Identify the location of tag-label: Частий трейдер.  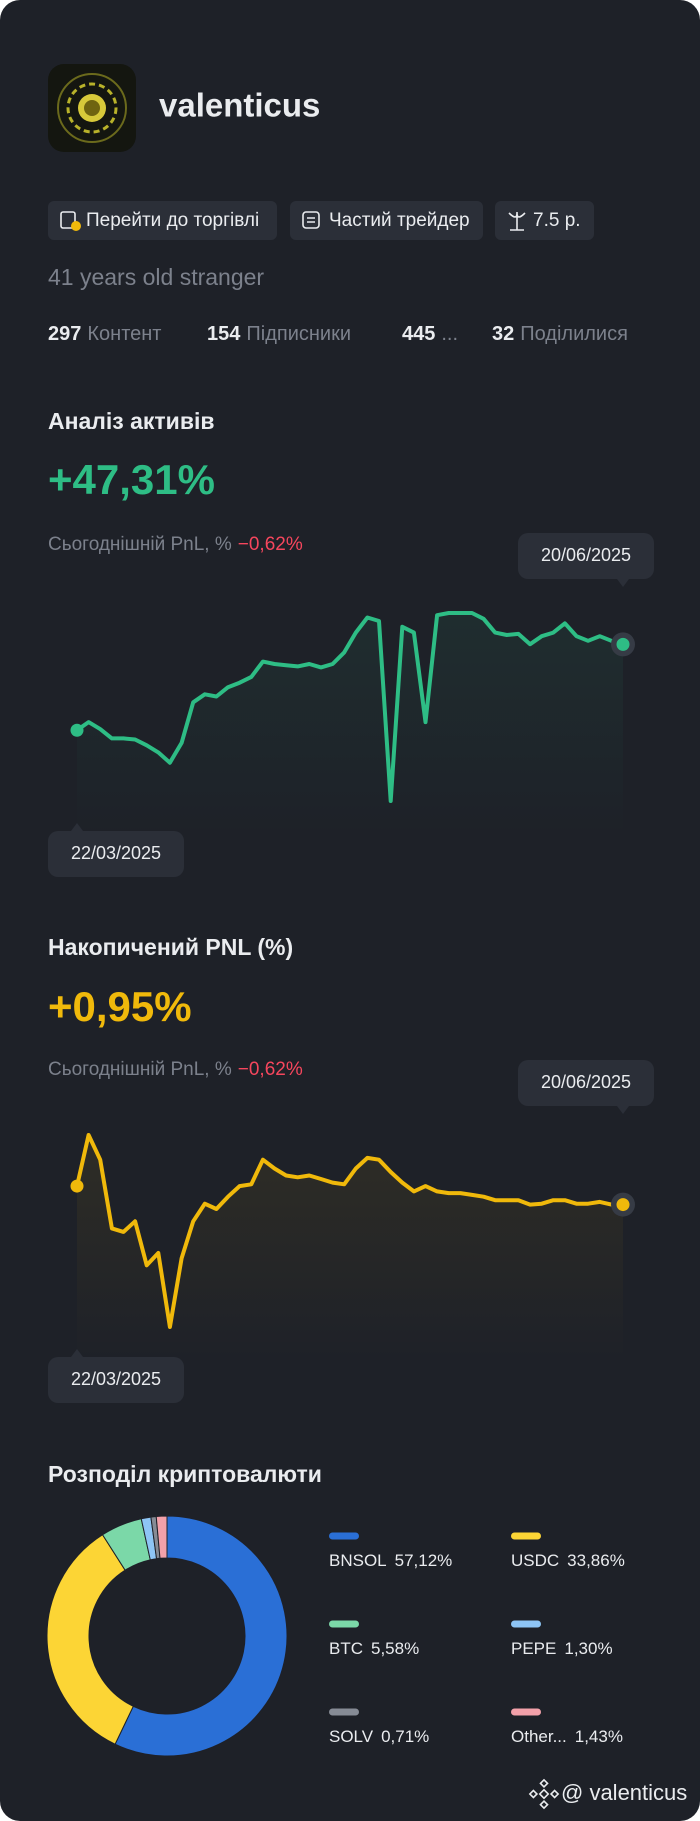
(399, 220).